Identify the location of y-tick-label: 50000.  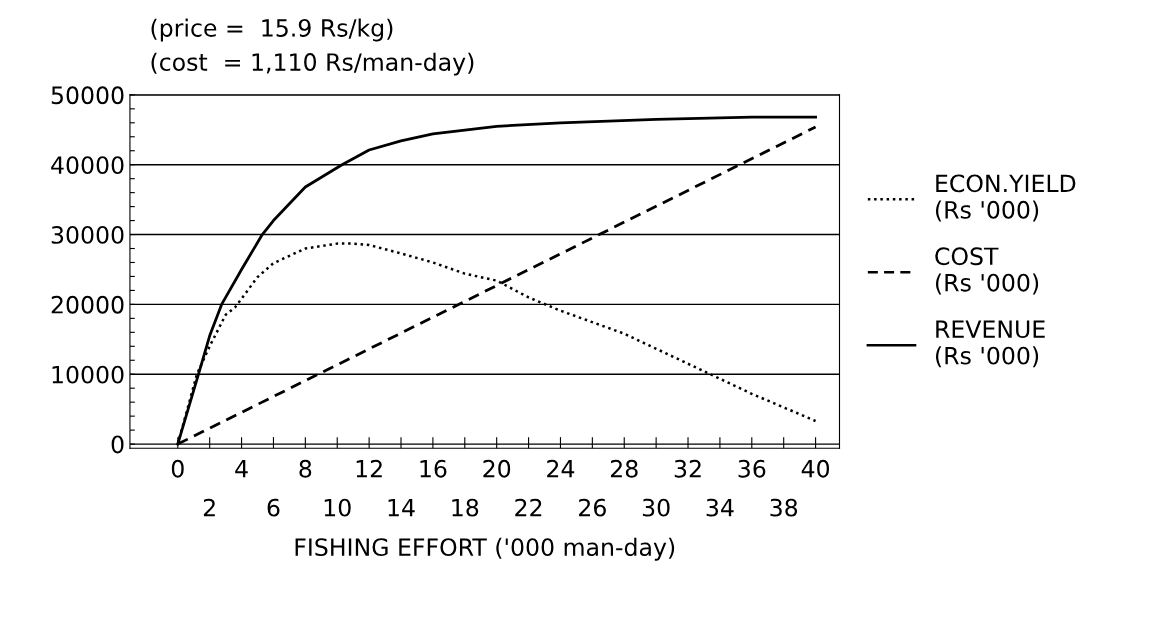
(87, 95).